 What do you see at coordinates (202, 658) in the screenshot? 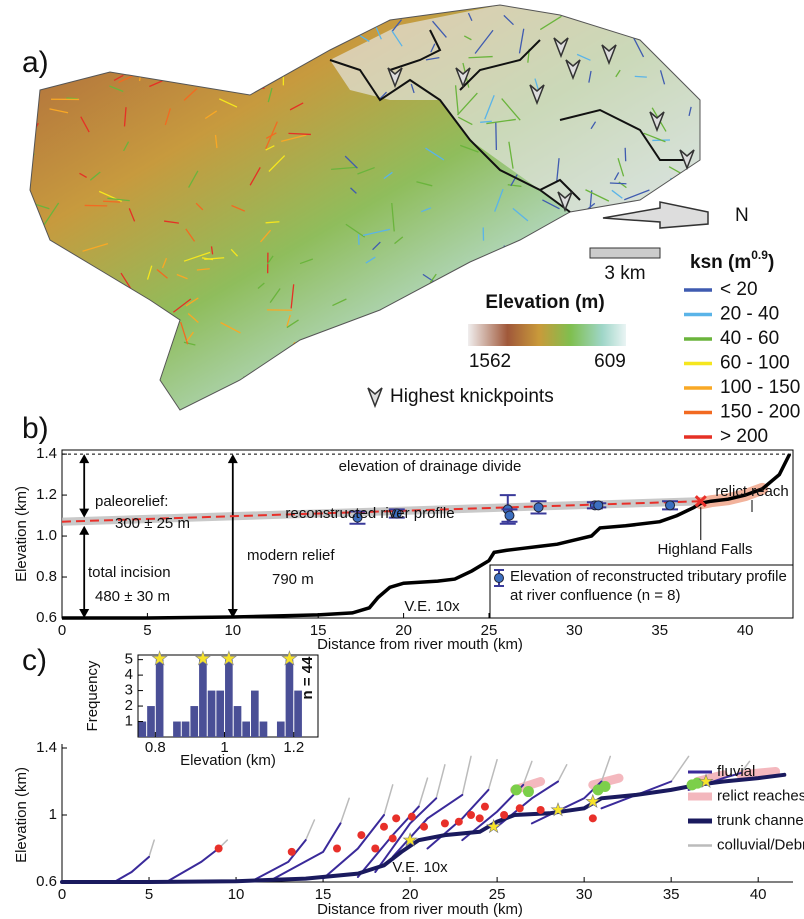
I see `peak-star` at bounding box center [202, 658].